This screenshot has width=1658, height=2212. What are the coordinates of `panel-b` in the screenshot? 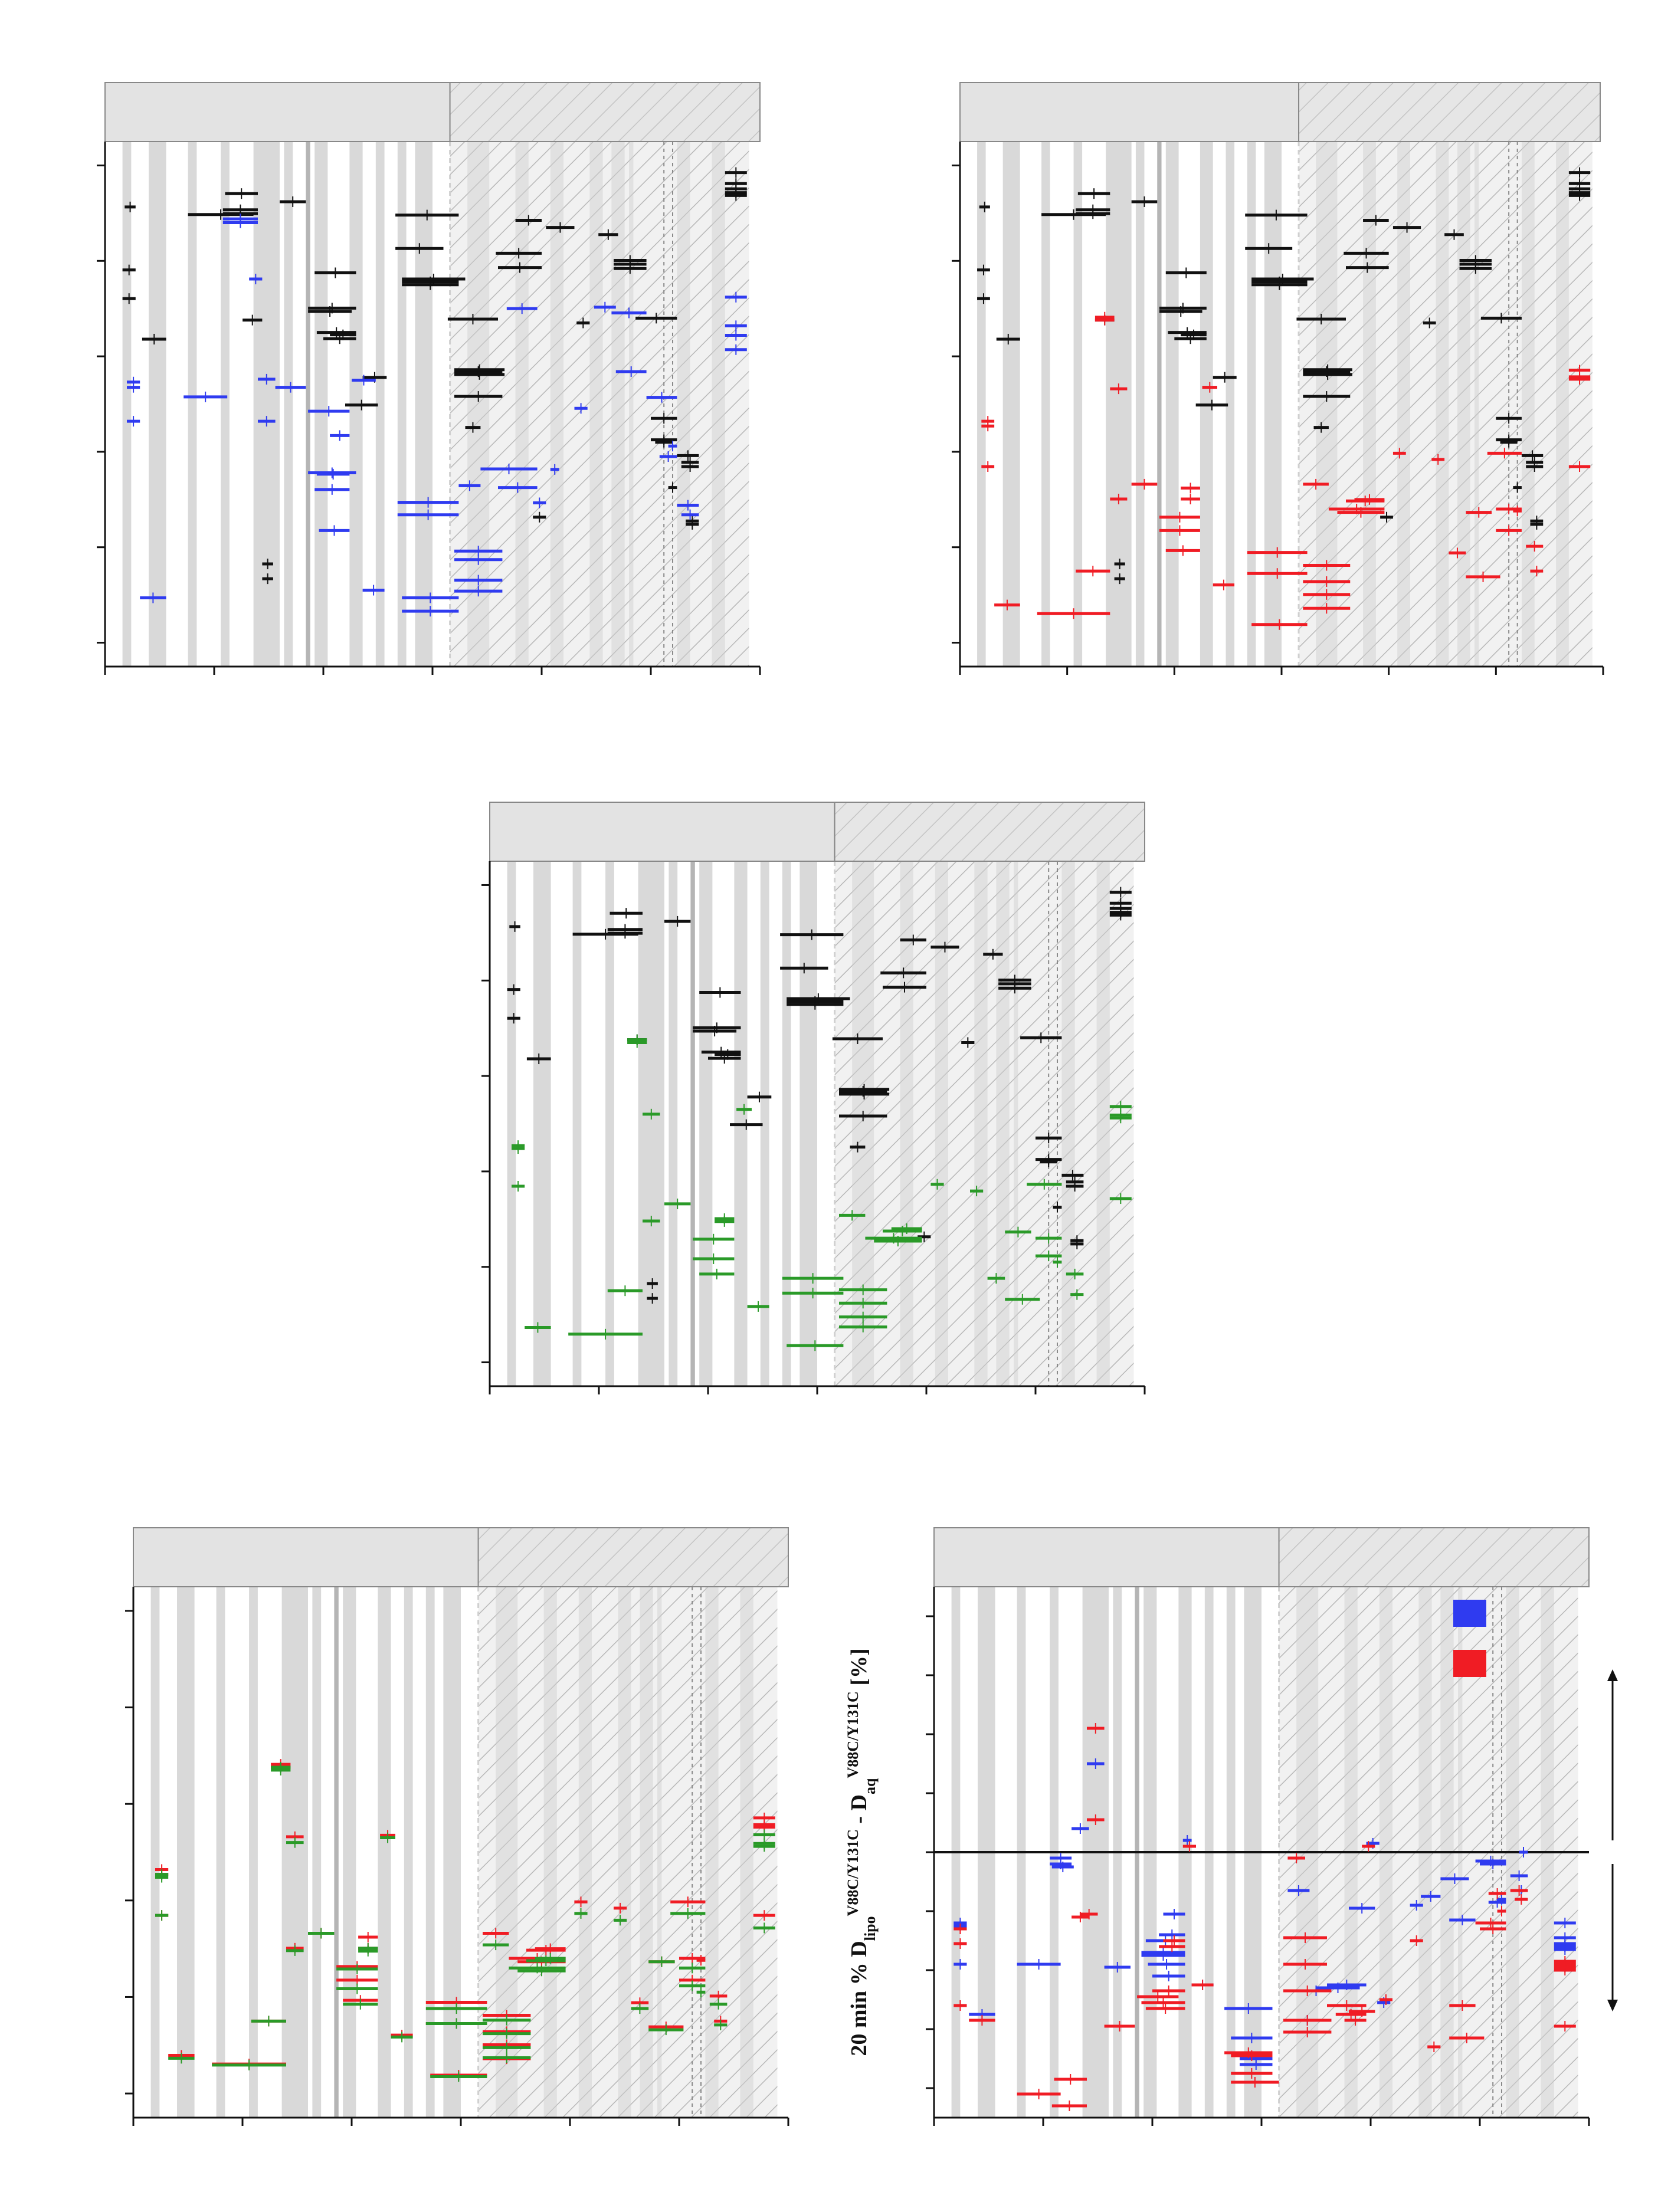 It's located at (1278, 378).